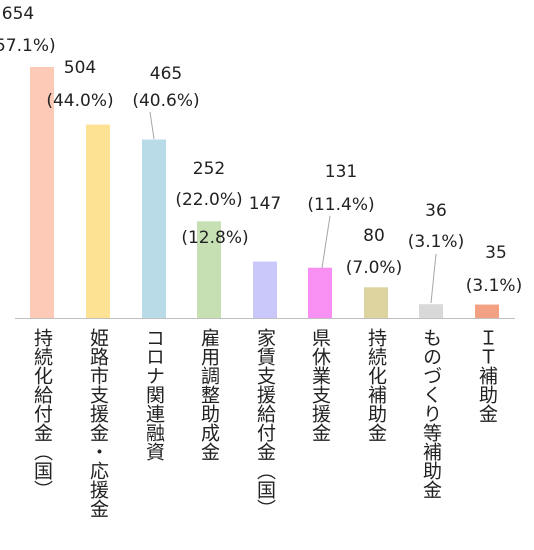 The height and width of the screenshot is (550, 534). I want to click on category-label: 持続化給付金（国）, so click(42, 413).